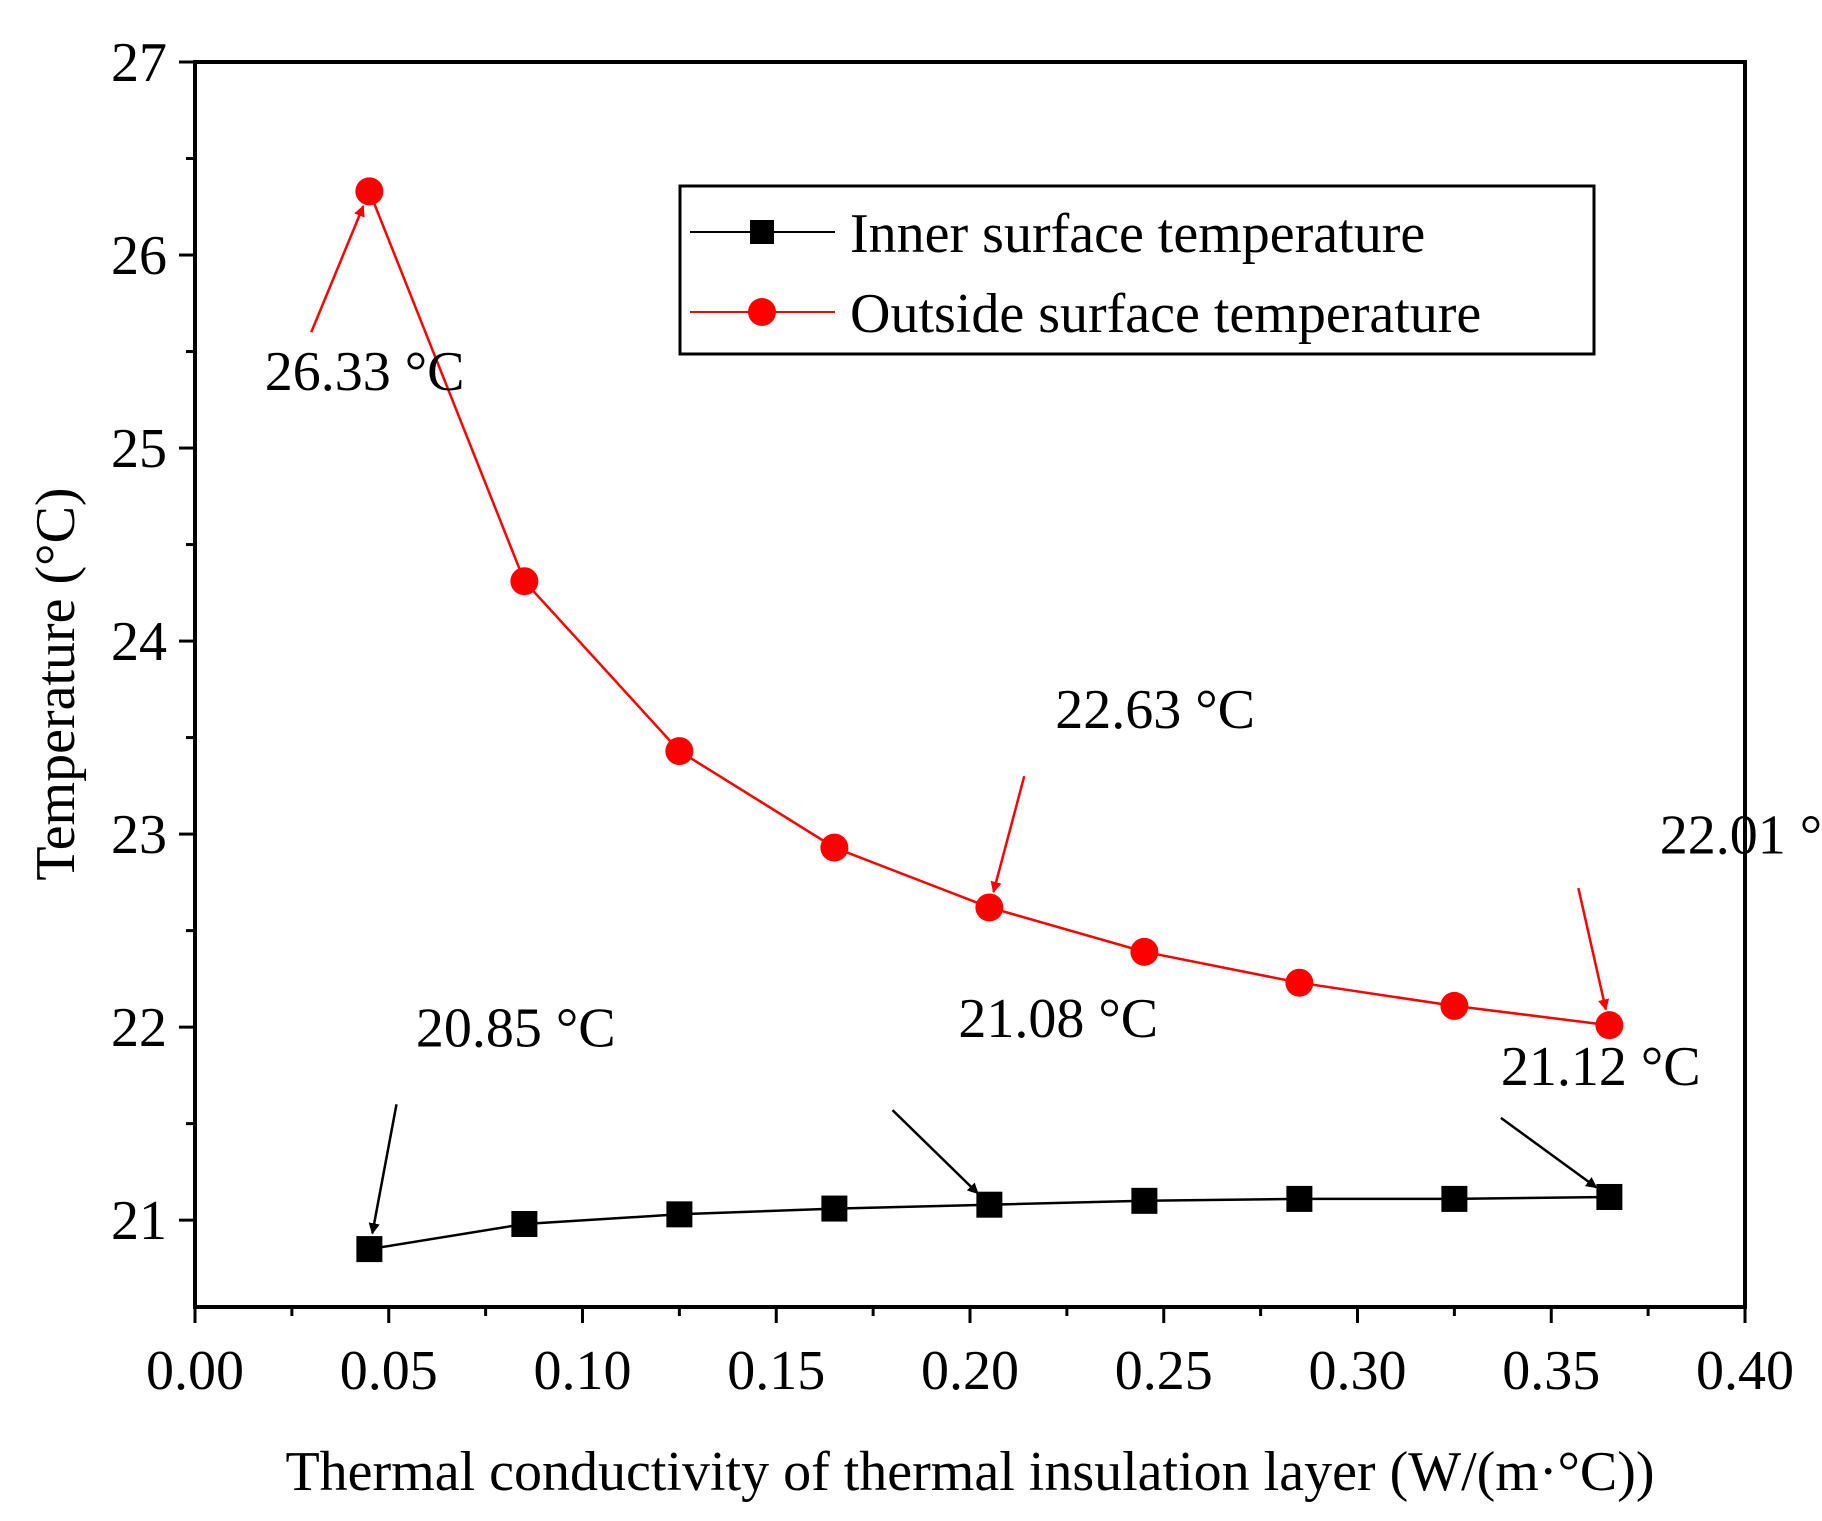 The width and height of the screenshot is (1822, 1521). I want to click on y-tick-label: 21, so click(139, 1221).